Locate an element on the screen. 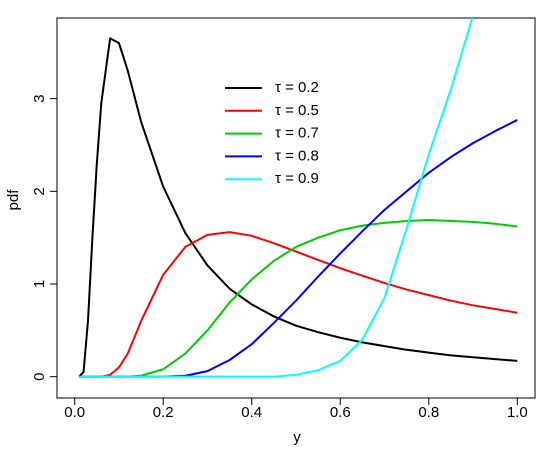 This screenshot has width=541, height=449. y-axis-label: pdf is located at coordinates (13, 200).